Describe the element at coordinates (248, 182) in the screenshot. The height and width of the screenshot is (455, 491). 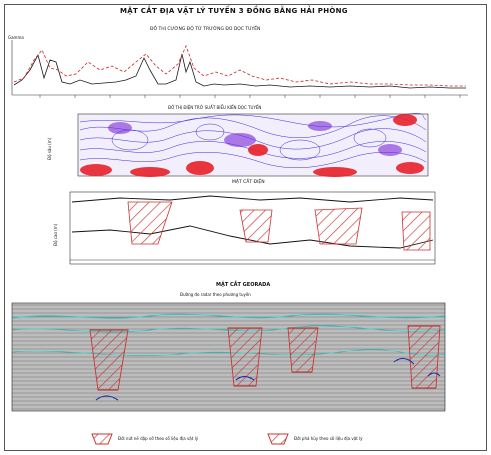
I see `resistivity-bottom-caption: MẶT CẮT ĐIỆN` at that location.